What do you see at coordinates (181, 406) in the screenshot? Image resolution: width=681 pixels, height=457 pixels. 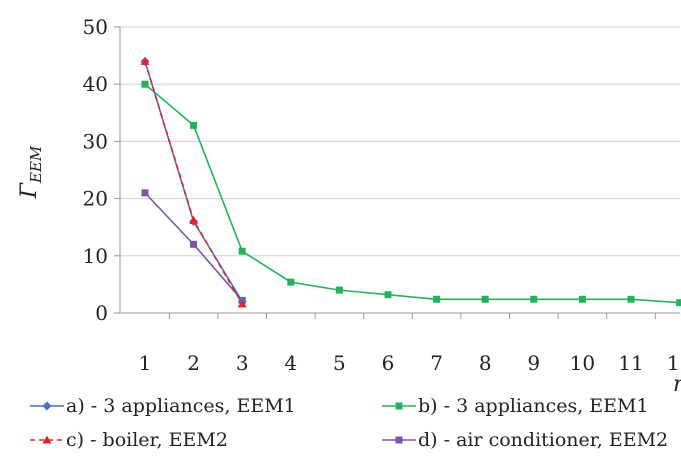 I see `legend-label: a) - 3 appliances, EEM1` at bounding box center [181, 406].